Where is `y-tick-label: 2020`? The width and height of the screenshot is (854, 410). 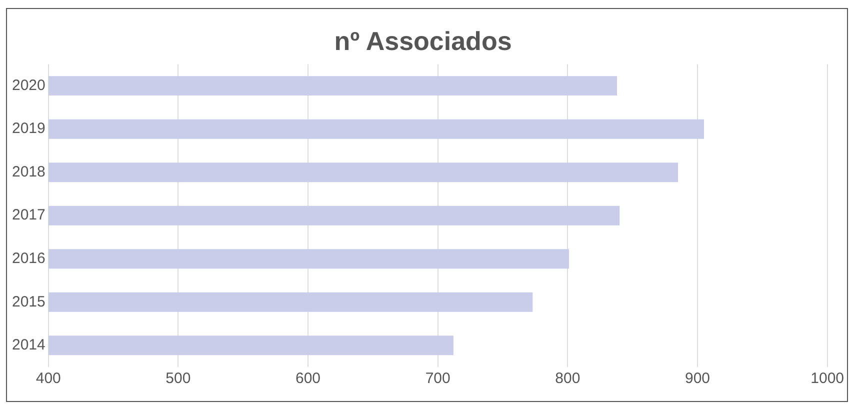 y-tick-label: 2020 is located at coordinates (29, 85).